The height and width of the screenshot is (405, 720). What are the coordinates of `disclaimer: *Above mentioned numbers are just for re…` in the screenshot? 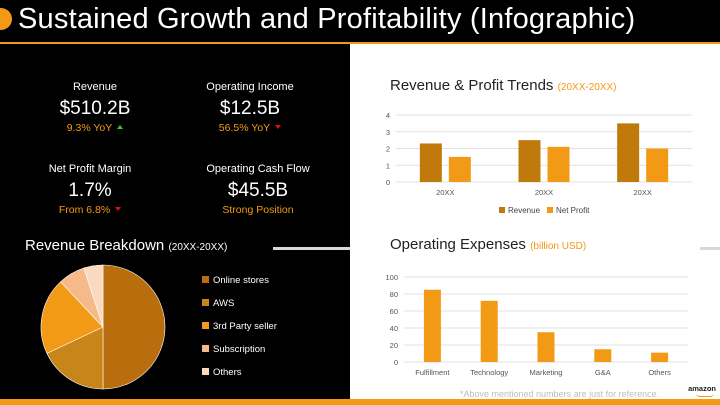 It's located at (560, 394).